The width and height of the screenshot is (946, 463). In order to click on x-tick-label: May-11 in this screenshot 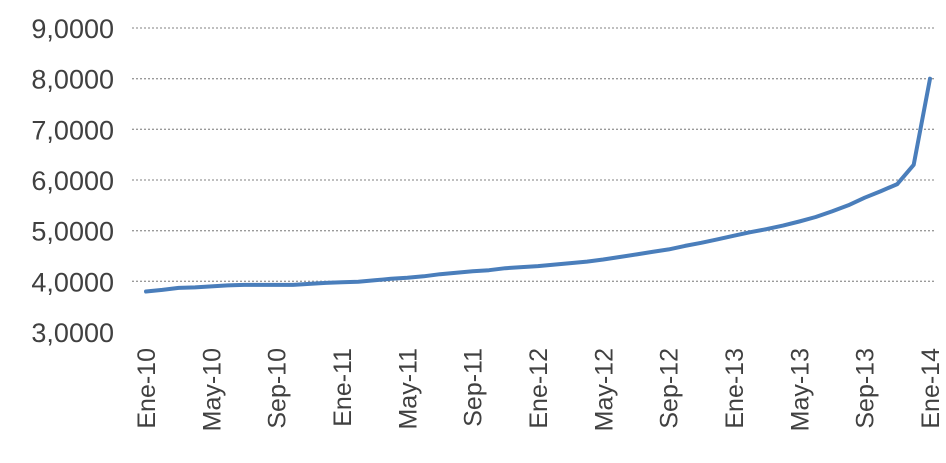, I will do `click(408, 389)`.